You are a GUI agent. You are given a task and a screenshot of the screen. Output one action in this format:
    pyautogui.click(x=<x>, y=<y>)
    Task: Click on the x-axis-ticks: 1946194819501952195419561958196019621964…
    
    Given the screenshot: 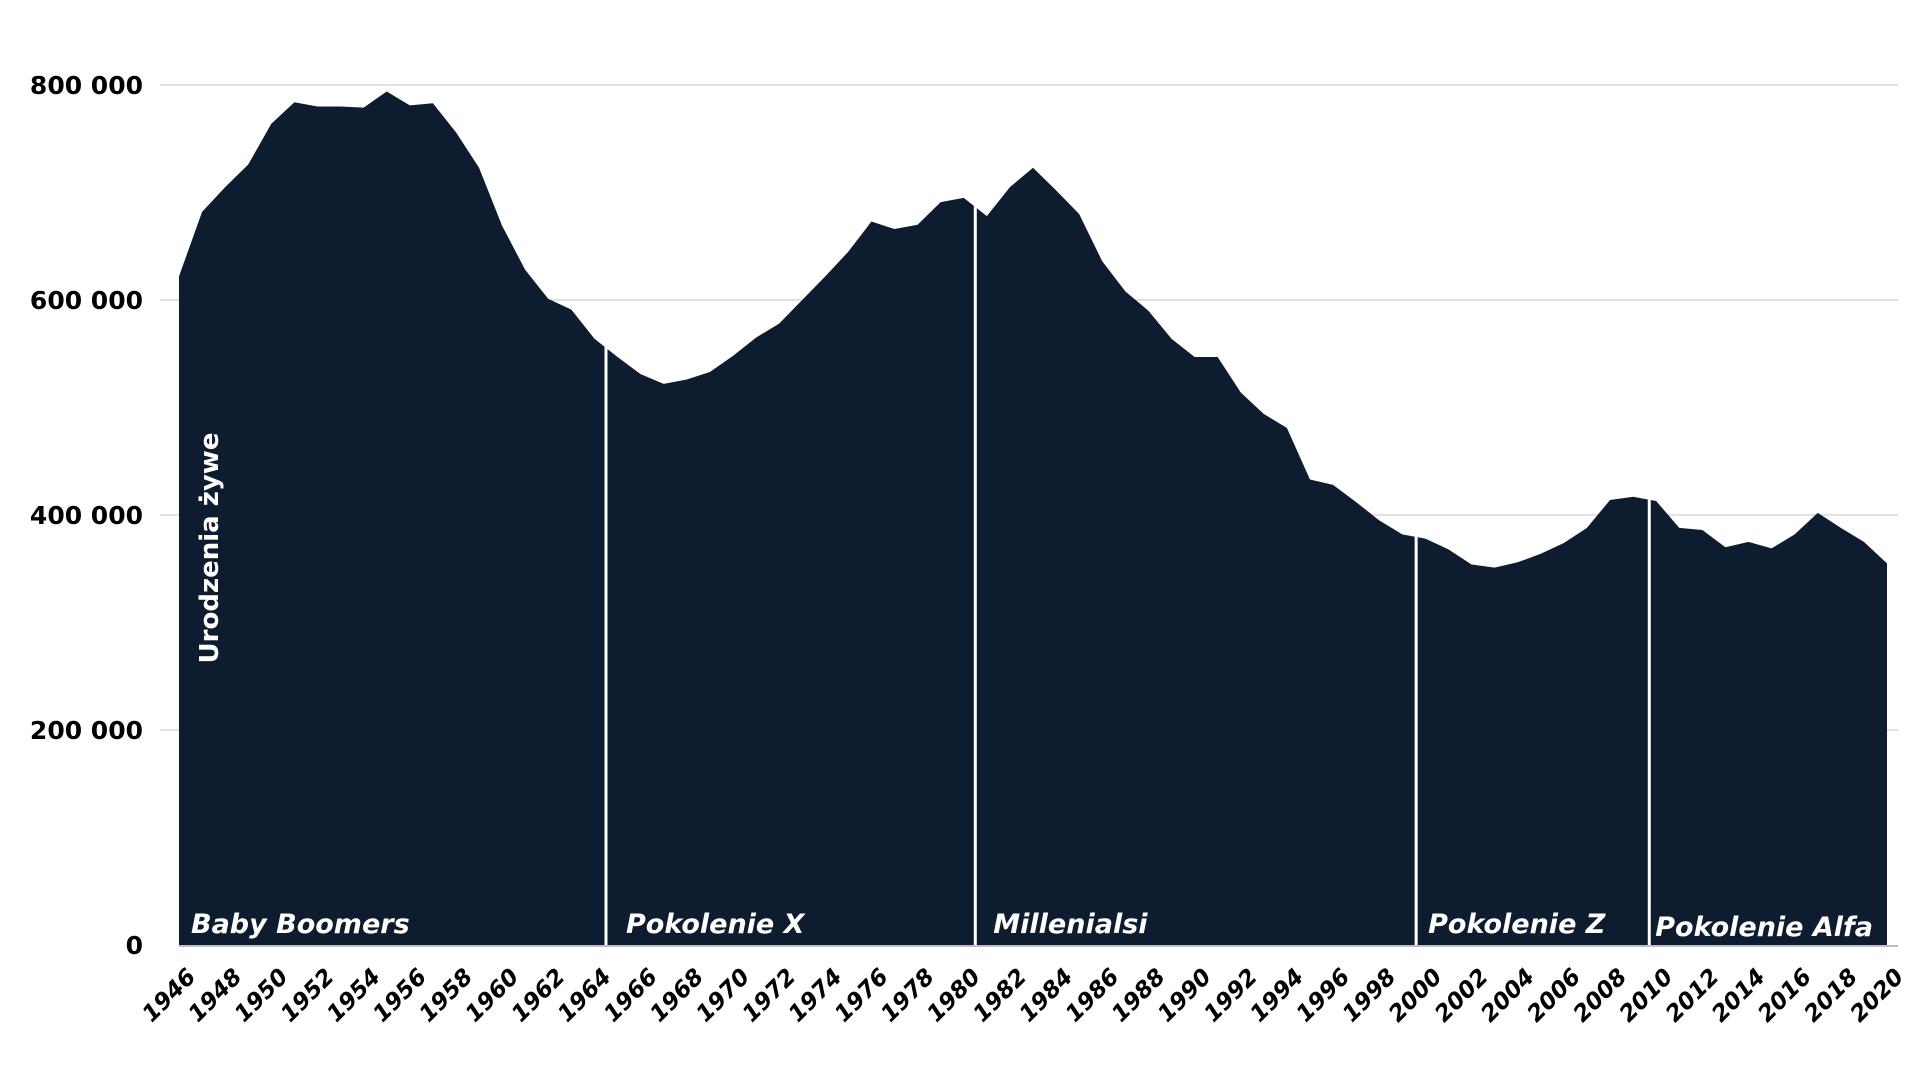 What is the action you would take?
    pyautogui.click(x=1024, y=996)
    